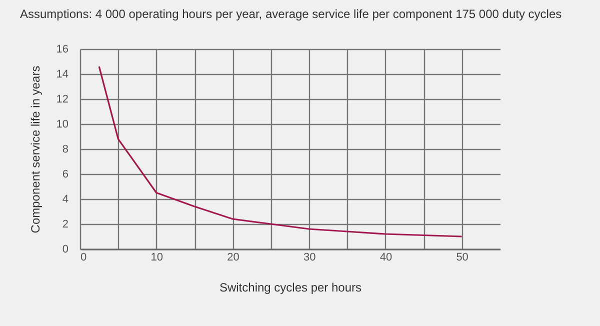 The width and height of the screenshot is (600, 326). I want to click on y-tick-label: 12, so click(62, 100).